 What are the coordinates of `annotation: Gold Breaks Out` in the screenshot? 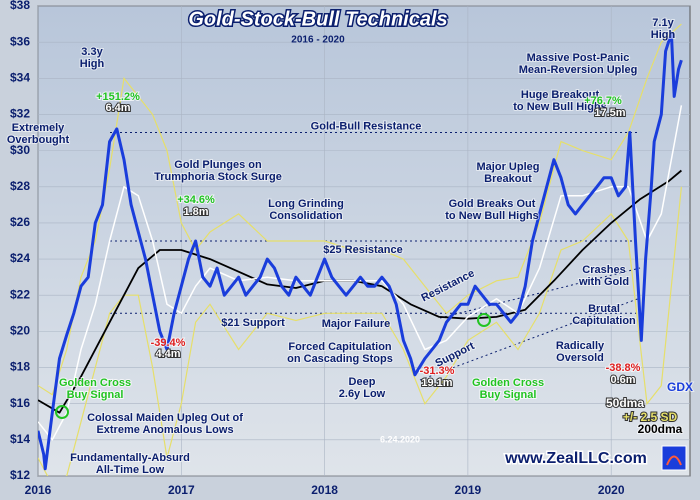 It's located at (492, 204).